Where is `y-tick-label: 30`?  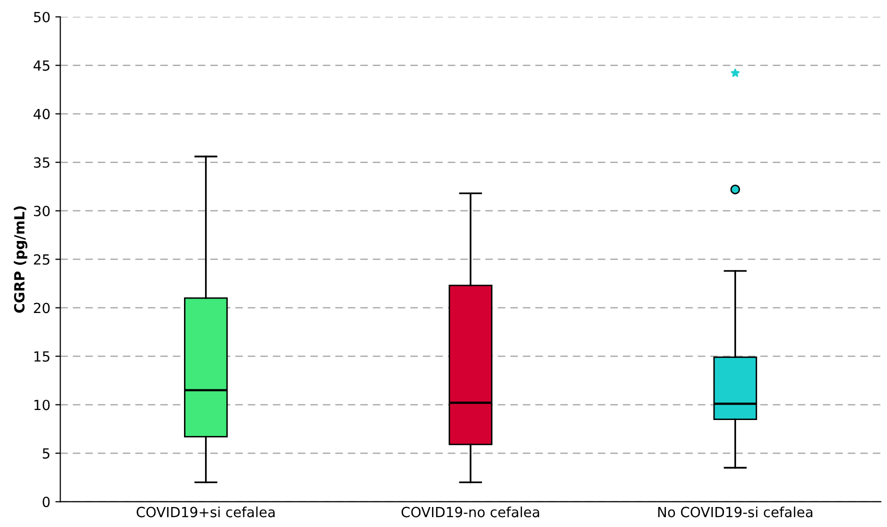
y-tick-label: 30 is located at coordinates (42, 211).